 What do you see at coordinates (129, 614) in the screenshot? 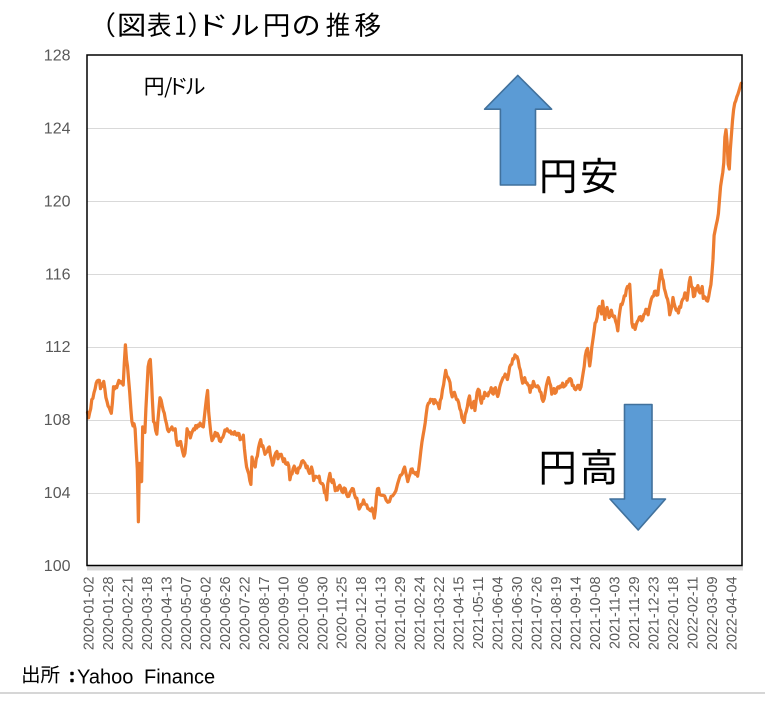
I see `svg-text: 2020-02-21` at bounding box center [129, 614].